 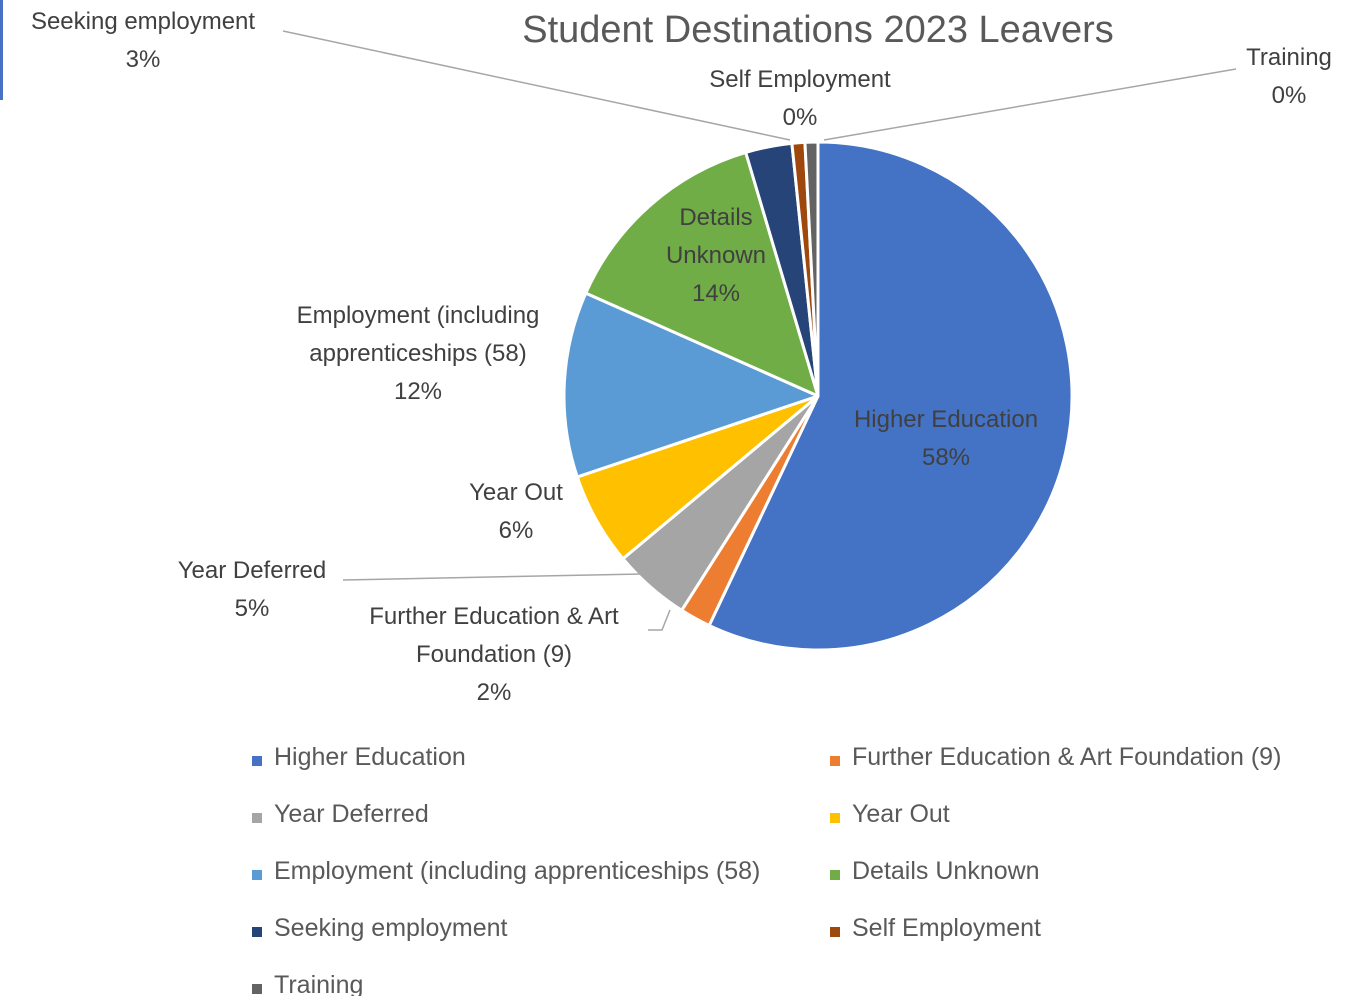 I want to click on data-label-line: 5%, so click(x=252, y=608).